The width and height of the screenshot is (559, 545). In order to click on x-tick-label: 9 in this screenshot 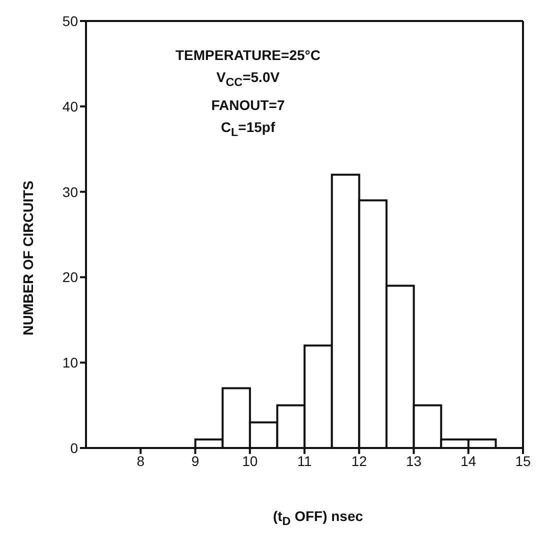, I will do `click(195, 460)`.